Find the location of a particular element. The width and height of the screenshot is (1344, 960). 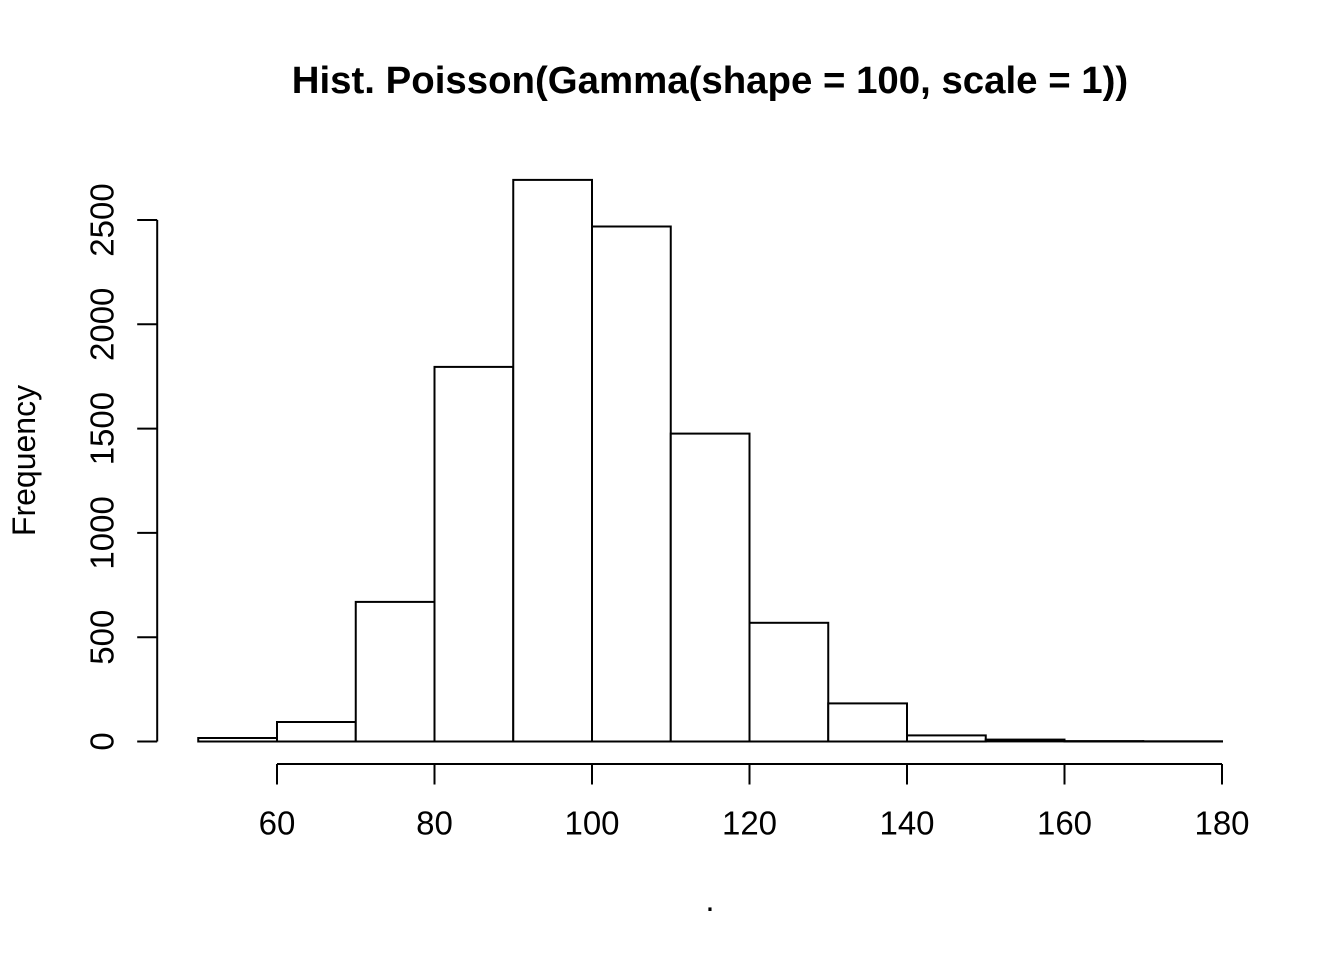

svg-text: 1500 is located at coordinates (102, 428).